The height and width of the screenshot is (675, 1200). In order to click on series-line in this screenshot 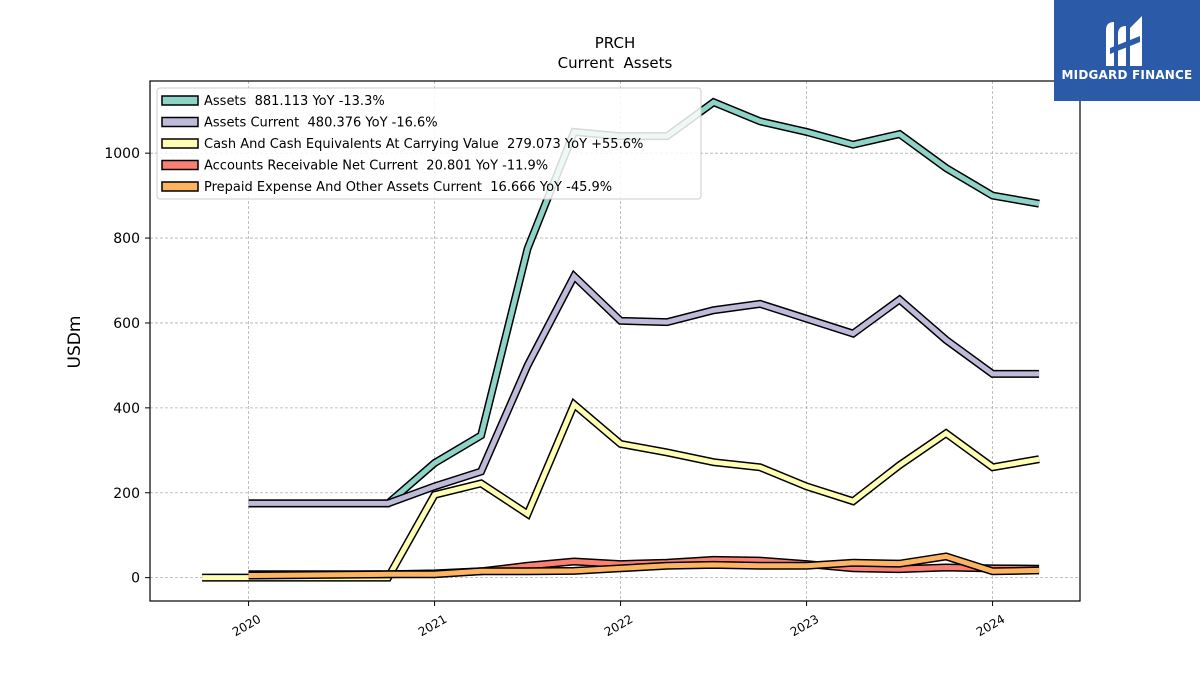, I will do `click(644, 566)`.